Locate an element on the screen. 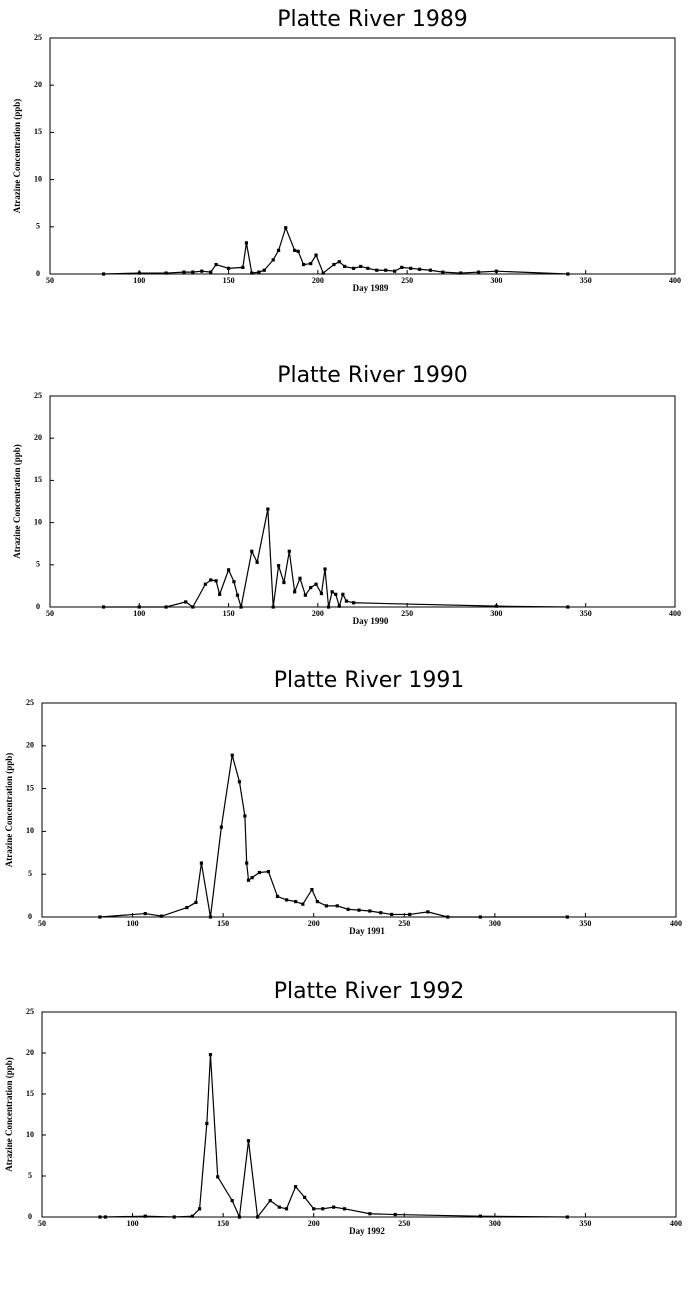  x-axis-label: Day 1992 is located at coordinates (367, 1231).